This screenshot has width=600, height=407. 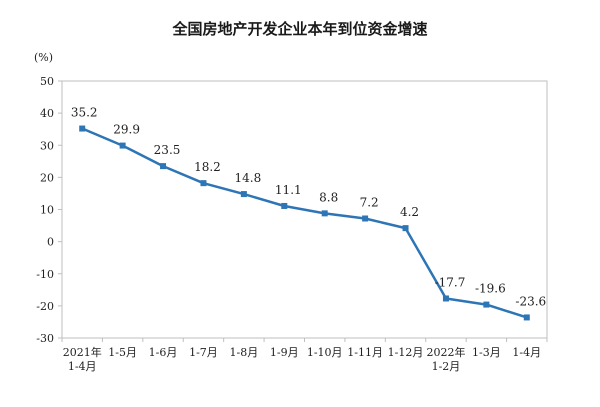 I want to click on x-tick-label-line: 1-12月, so click(x=406, y=352).